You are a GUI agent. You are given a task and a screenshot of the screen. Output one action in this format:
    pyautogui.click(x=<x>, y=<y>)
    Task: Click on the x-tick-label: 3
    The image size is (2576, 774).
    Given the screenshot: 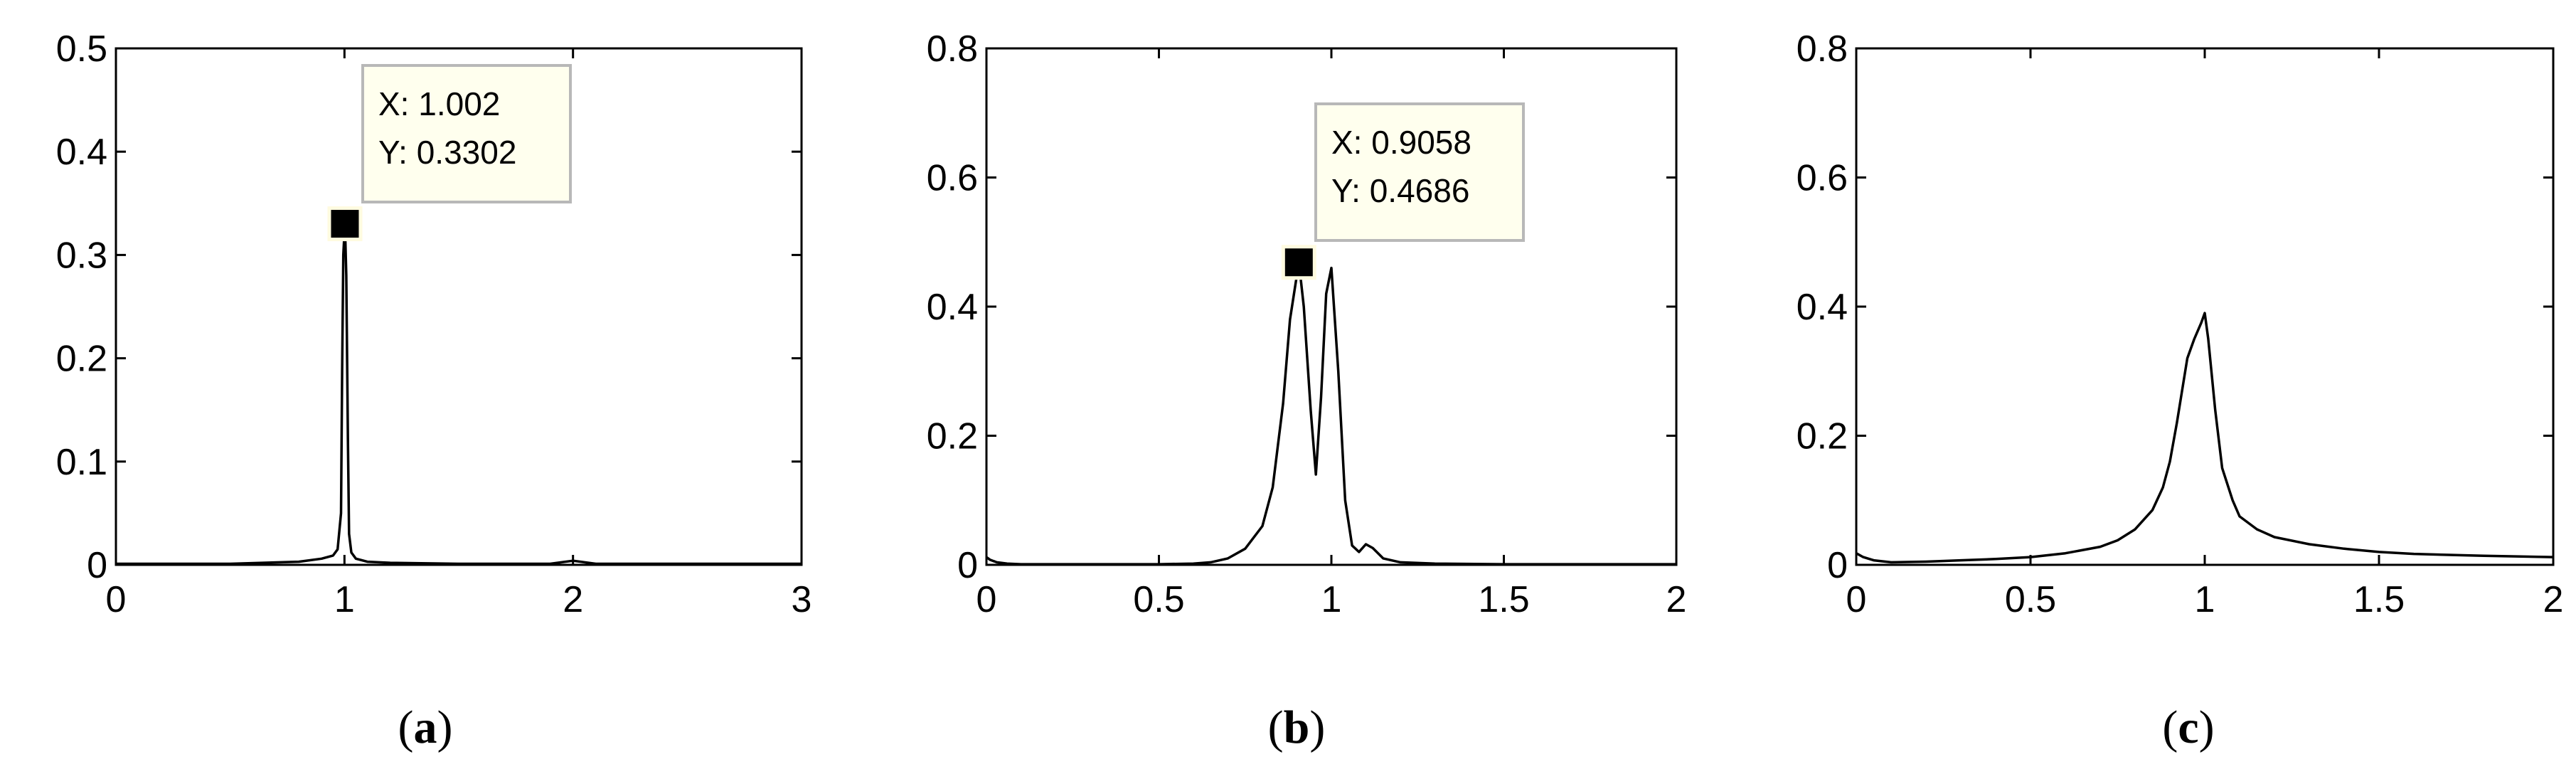 What is the action you would take?
    pyautogui.click(x=802, y=599)
    